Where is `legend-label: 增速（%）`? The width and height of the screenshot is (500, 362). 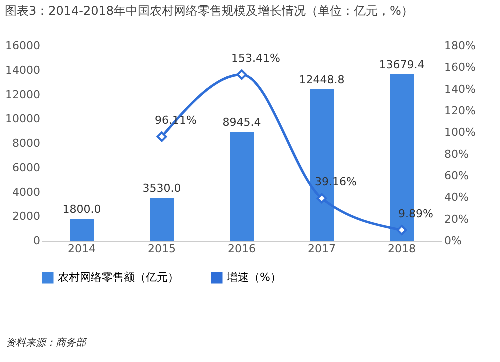 legend-label: 增速（%） is located at coordinates (254, 277).